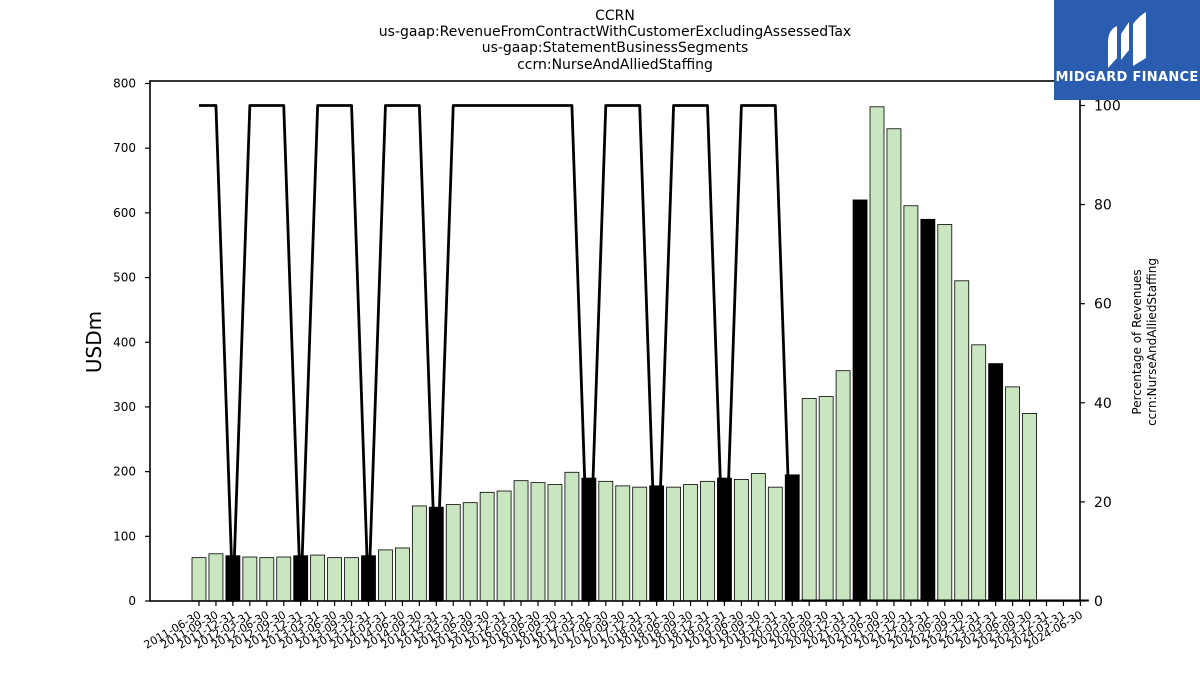  What do you see at coordinates (615, 65) in the screenshot?
I see `chart-title-line: ccrn:NurseAndAlliedStaffing` at bounding box center [615, 65].